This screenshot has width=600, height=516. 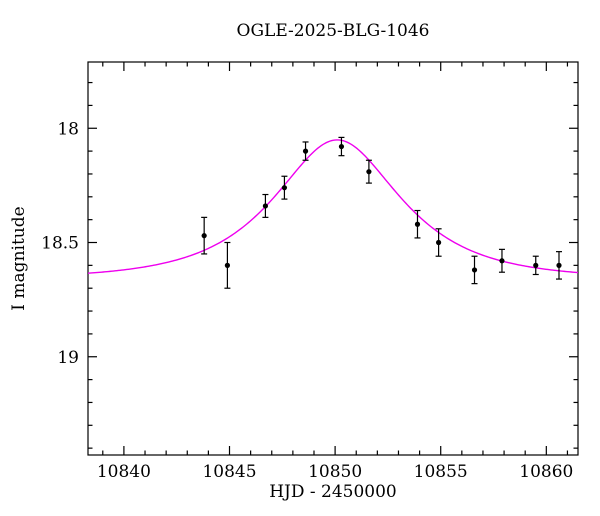 What do you see at coordinates (441, 472) in the screenshot?
I see `x-tick-label: 10855` at bounding box center [441, 472].